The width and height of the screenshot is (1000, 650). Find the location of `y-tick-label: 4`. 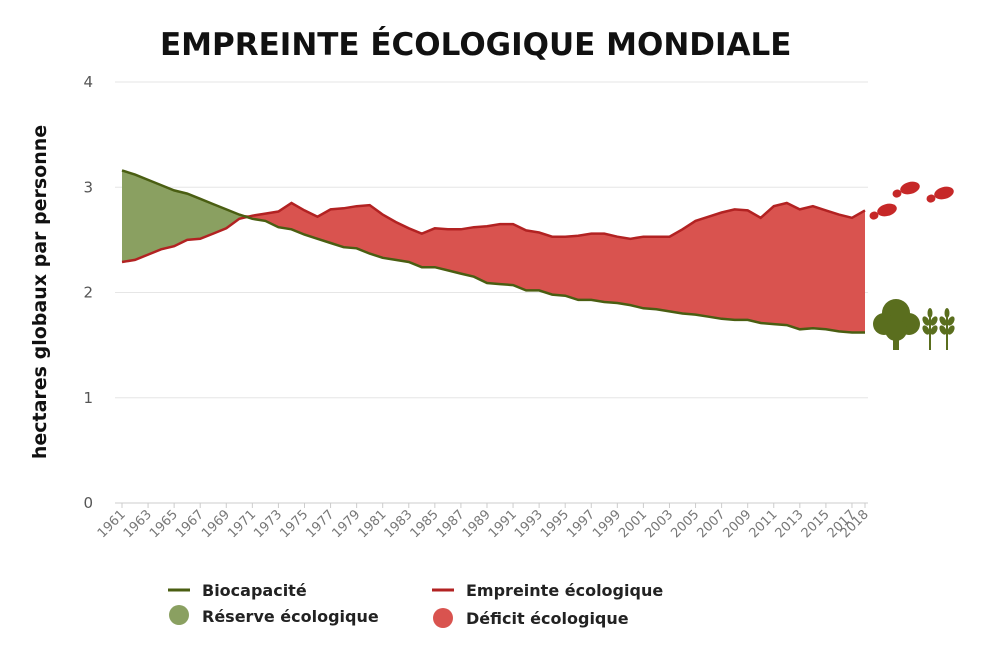

y-tick-label: 4 is located at coordinates (88, 82).